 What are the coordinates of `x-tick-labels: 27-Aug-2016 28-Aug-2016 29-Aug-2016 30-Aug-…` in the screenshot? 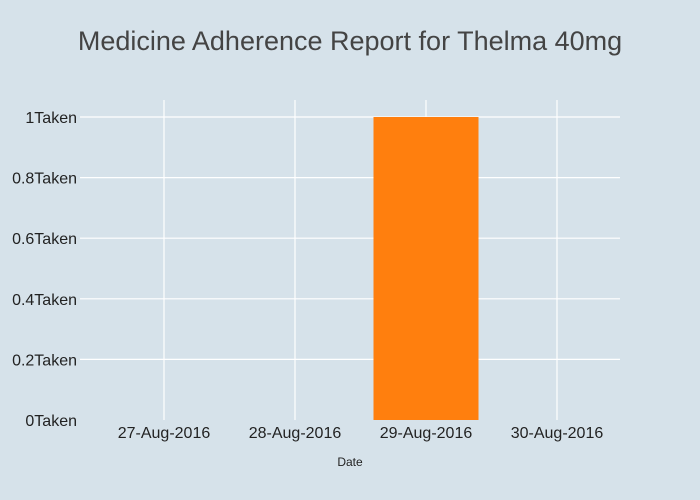 It's located at (361, 433).